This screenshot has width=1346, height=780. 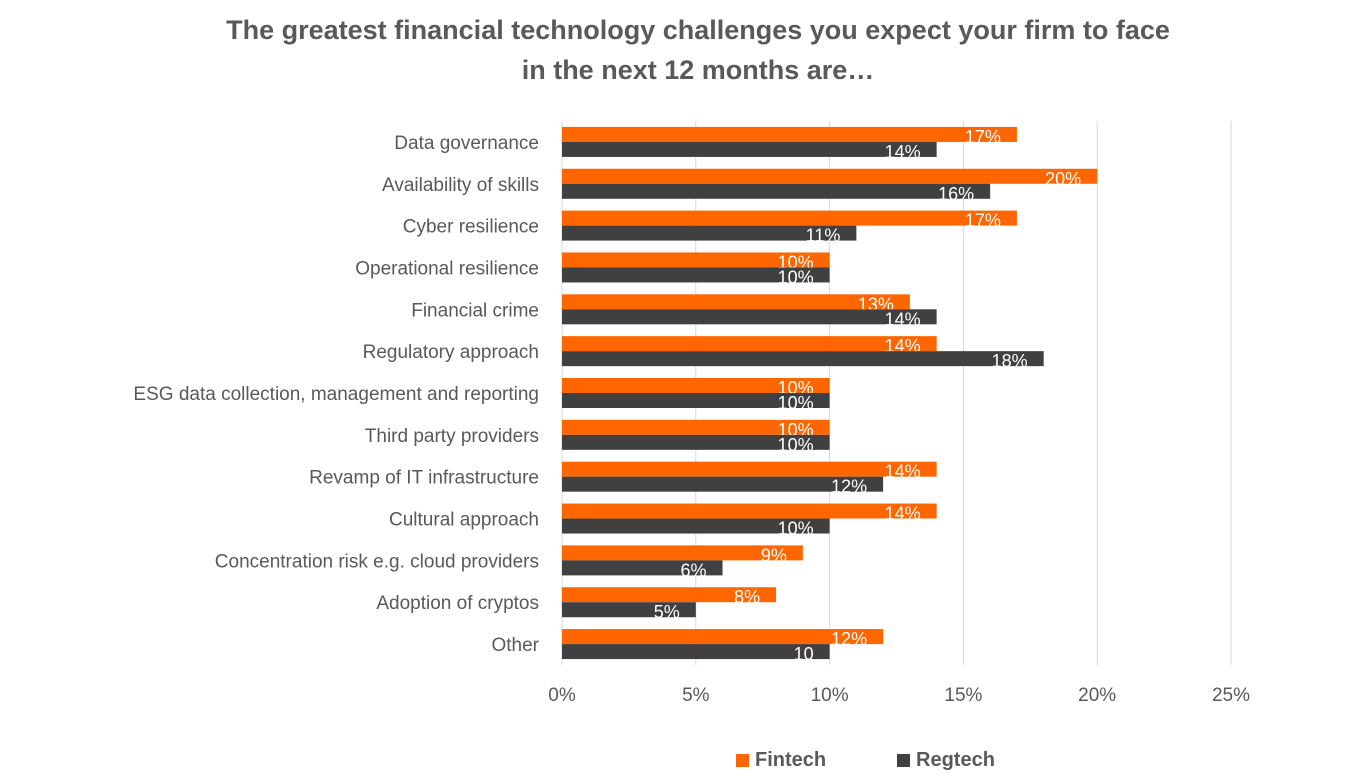 I want to click on data-label-fintech: 20%, so click(x=1063, y=179).